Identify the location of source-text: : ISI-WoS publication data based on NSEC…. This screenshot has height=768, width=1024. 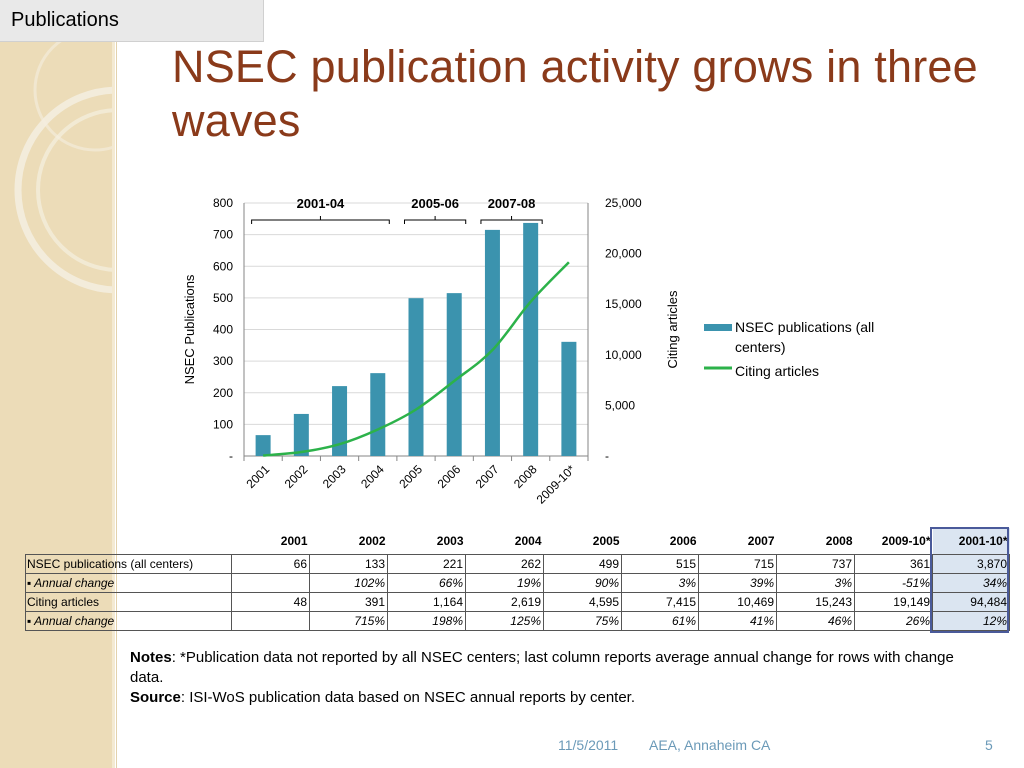
(408, 697).